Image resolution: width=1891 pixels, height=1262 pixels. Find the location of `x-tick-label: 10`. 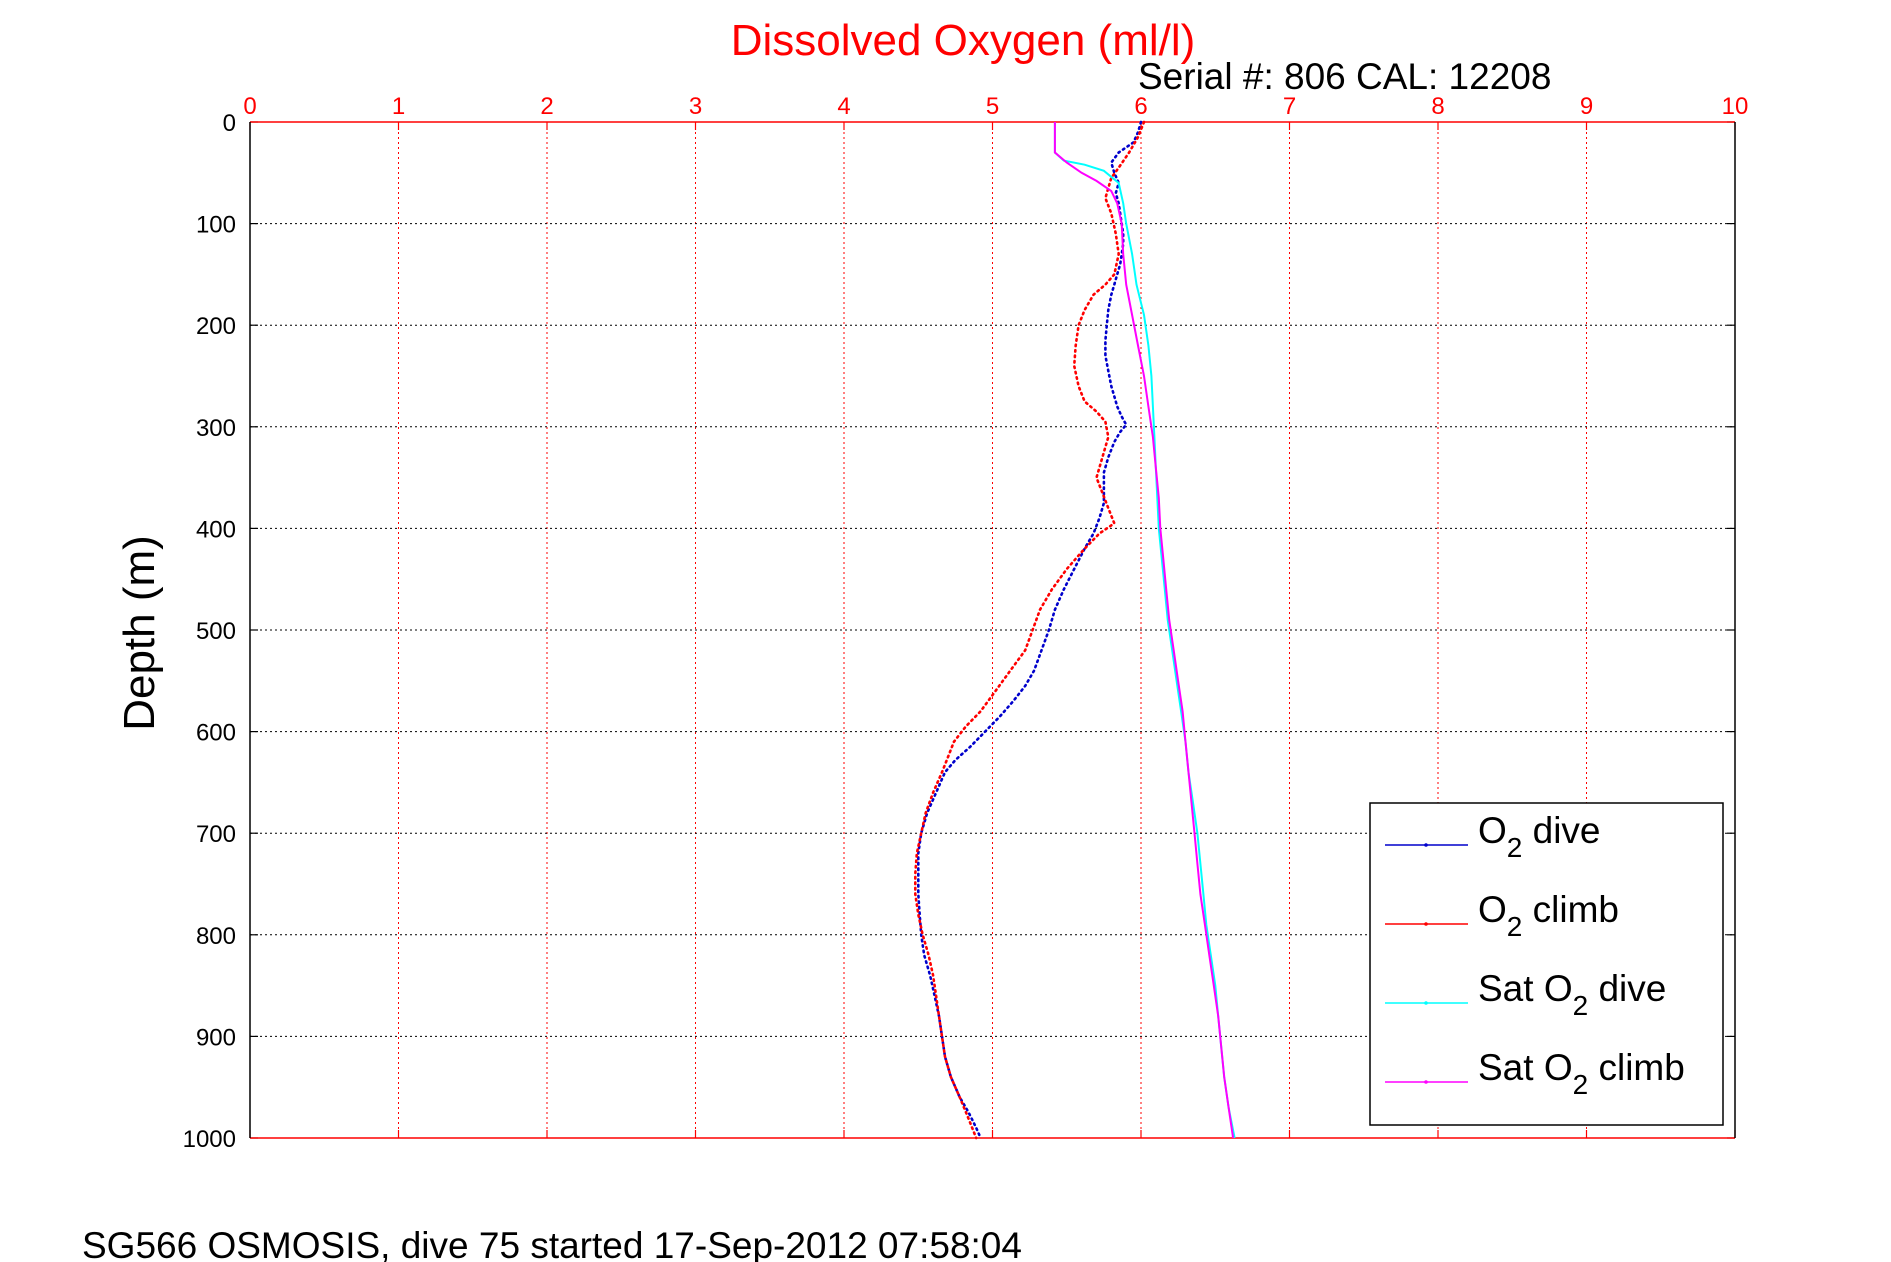

x-tick-label: 10 is located at coordinates (1735, 106).